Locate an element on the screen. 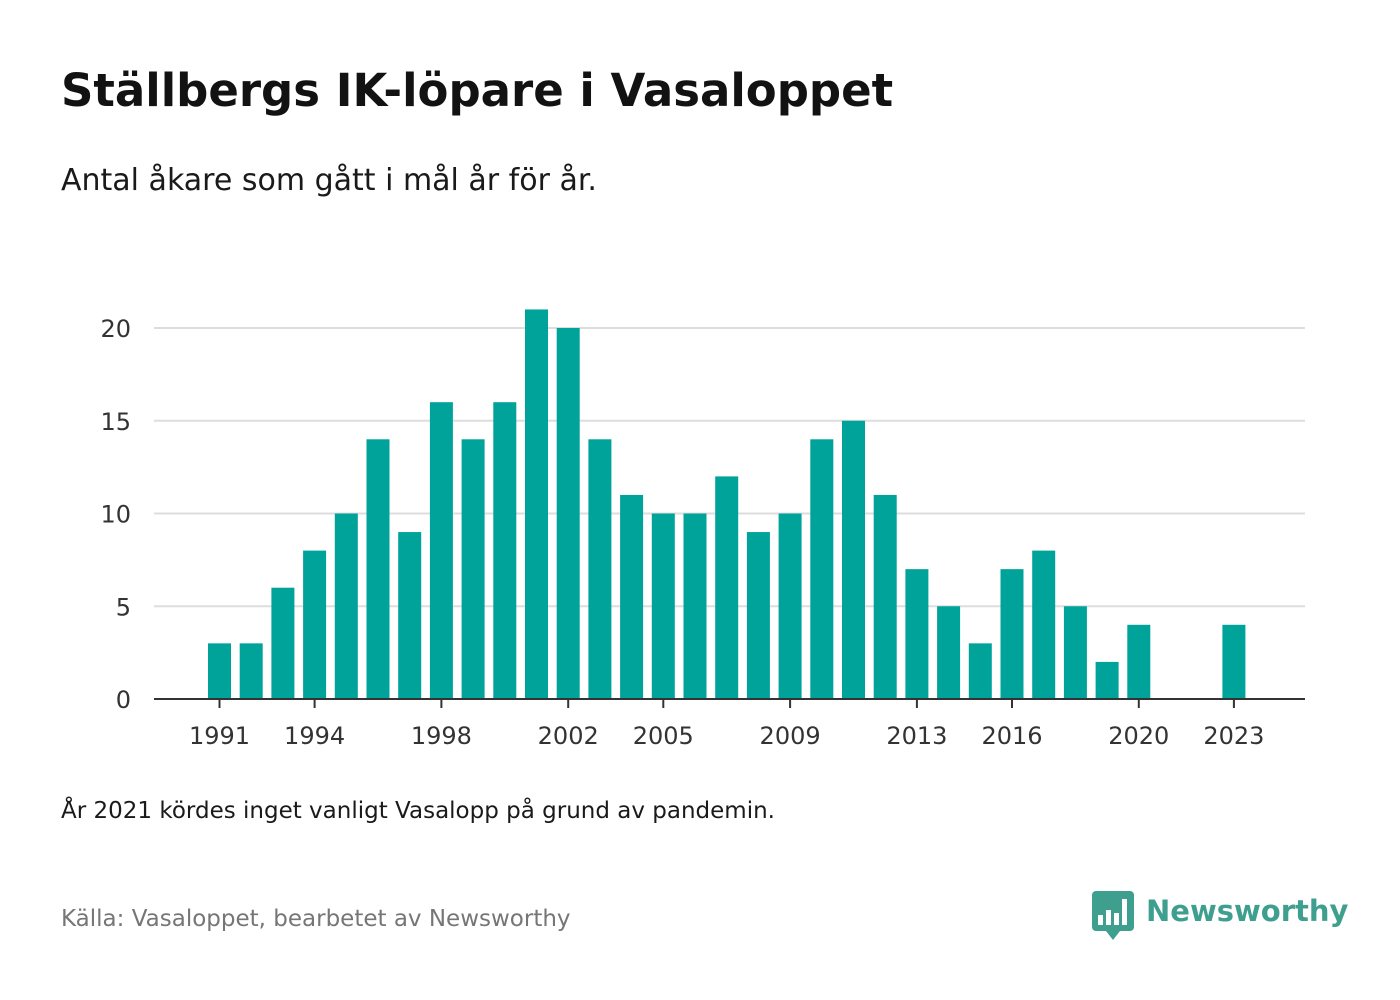 This screenshot has height=1000, width=1400. logo-text: Newsworthy is located at coordinates (1247, 911).